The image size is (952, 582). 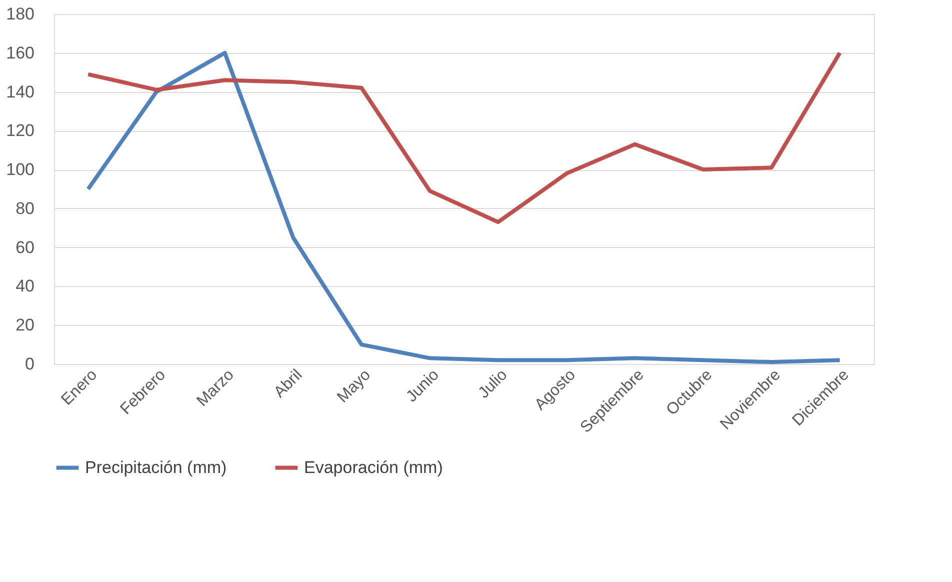 I want to click on legend-label: Evaporación (mm), so click(x=373, y=467).